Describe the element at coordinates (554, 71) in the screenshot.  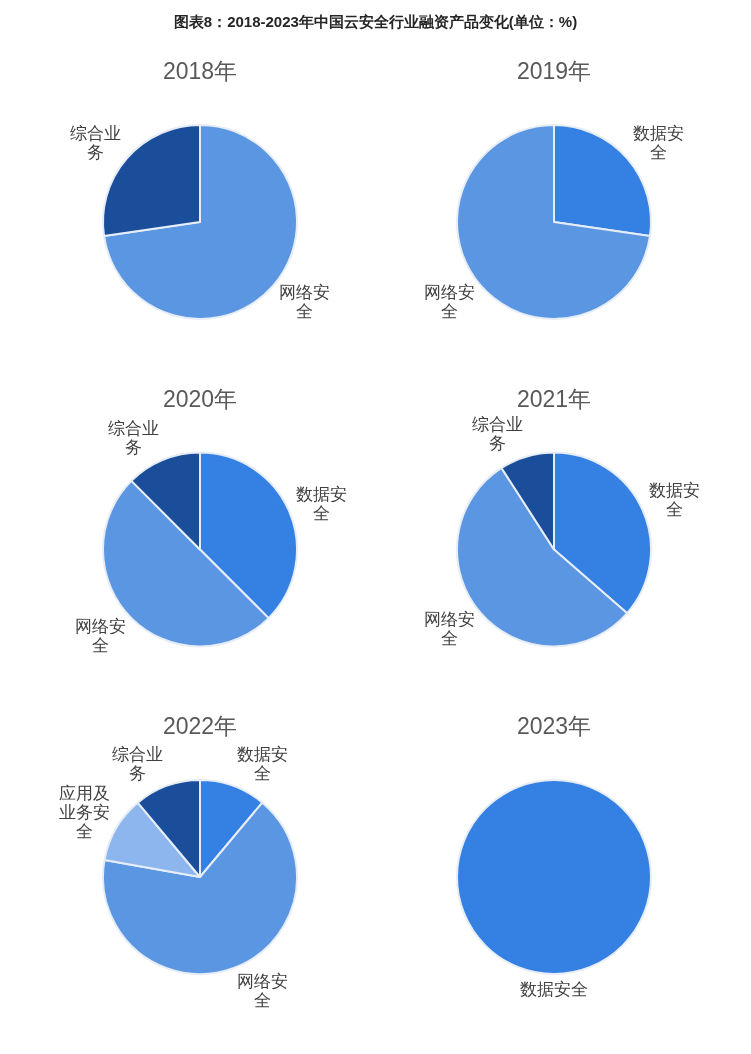
I see `chart-title: 2019年` at that location.